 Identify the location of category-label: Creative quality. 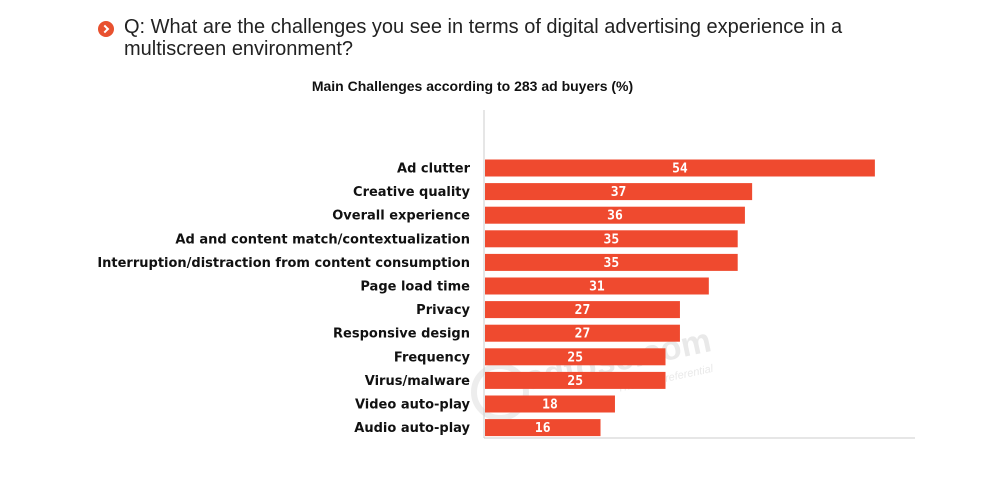
(411, 192).